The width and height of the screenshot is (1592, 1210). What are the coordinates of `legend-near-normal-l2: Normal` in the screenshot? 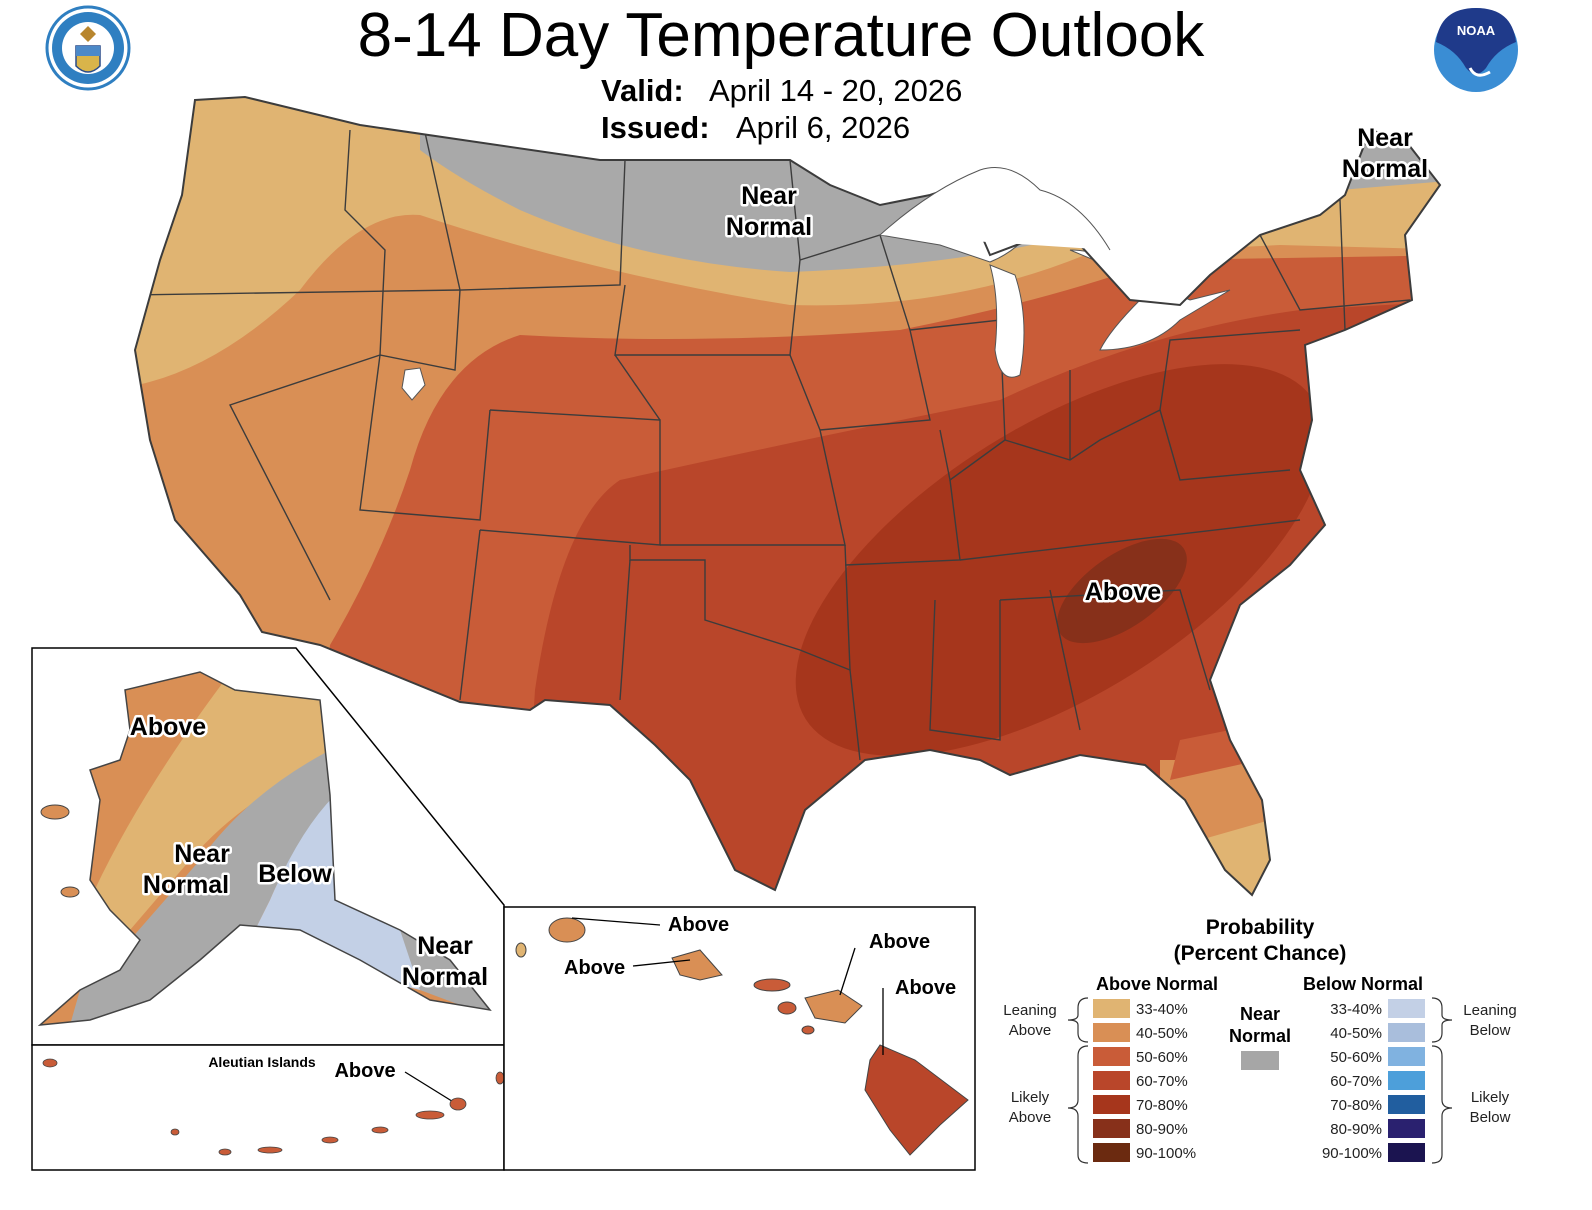 It's located at (1260, 1036).